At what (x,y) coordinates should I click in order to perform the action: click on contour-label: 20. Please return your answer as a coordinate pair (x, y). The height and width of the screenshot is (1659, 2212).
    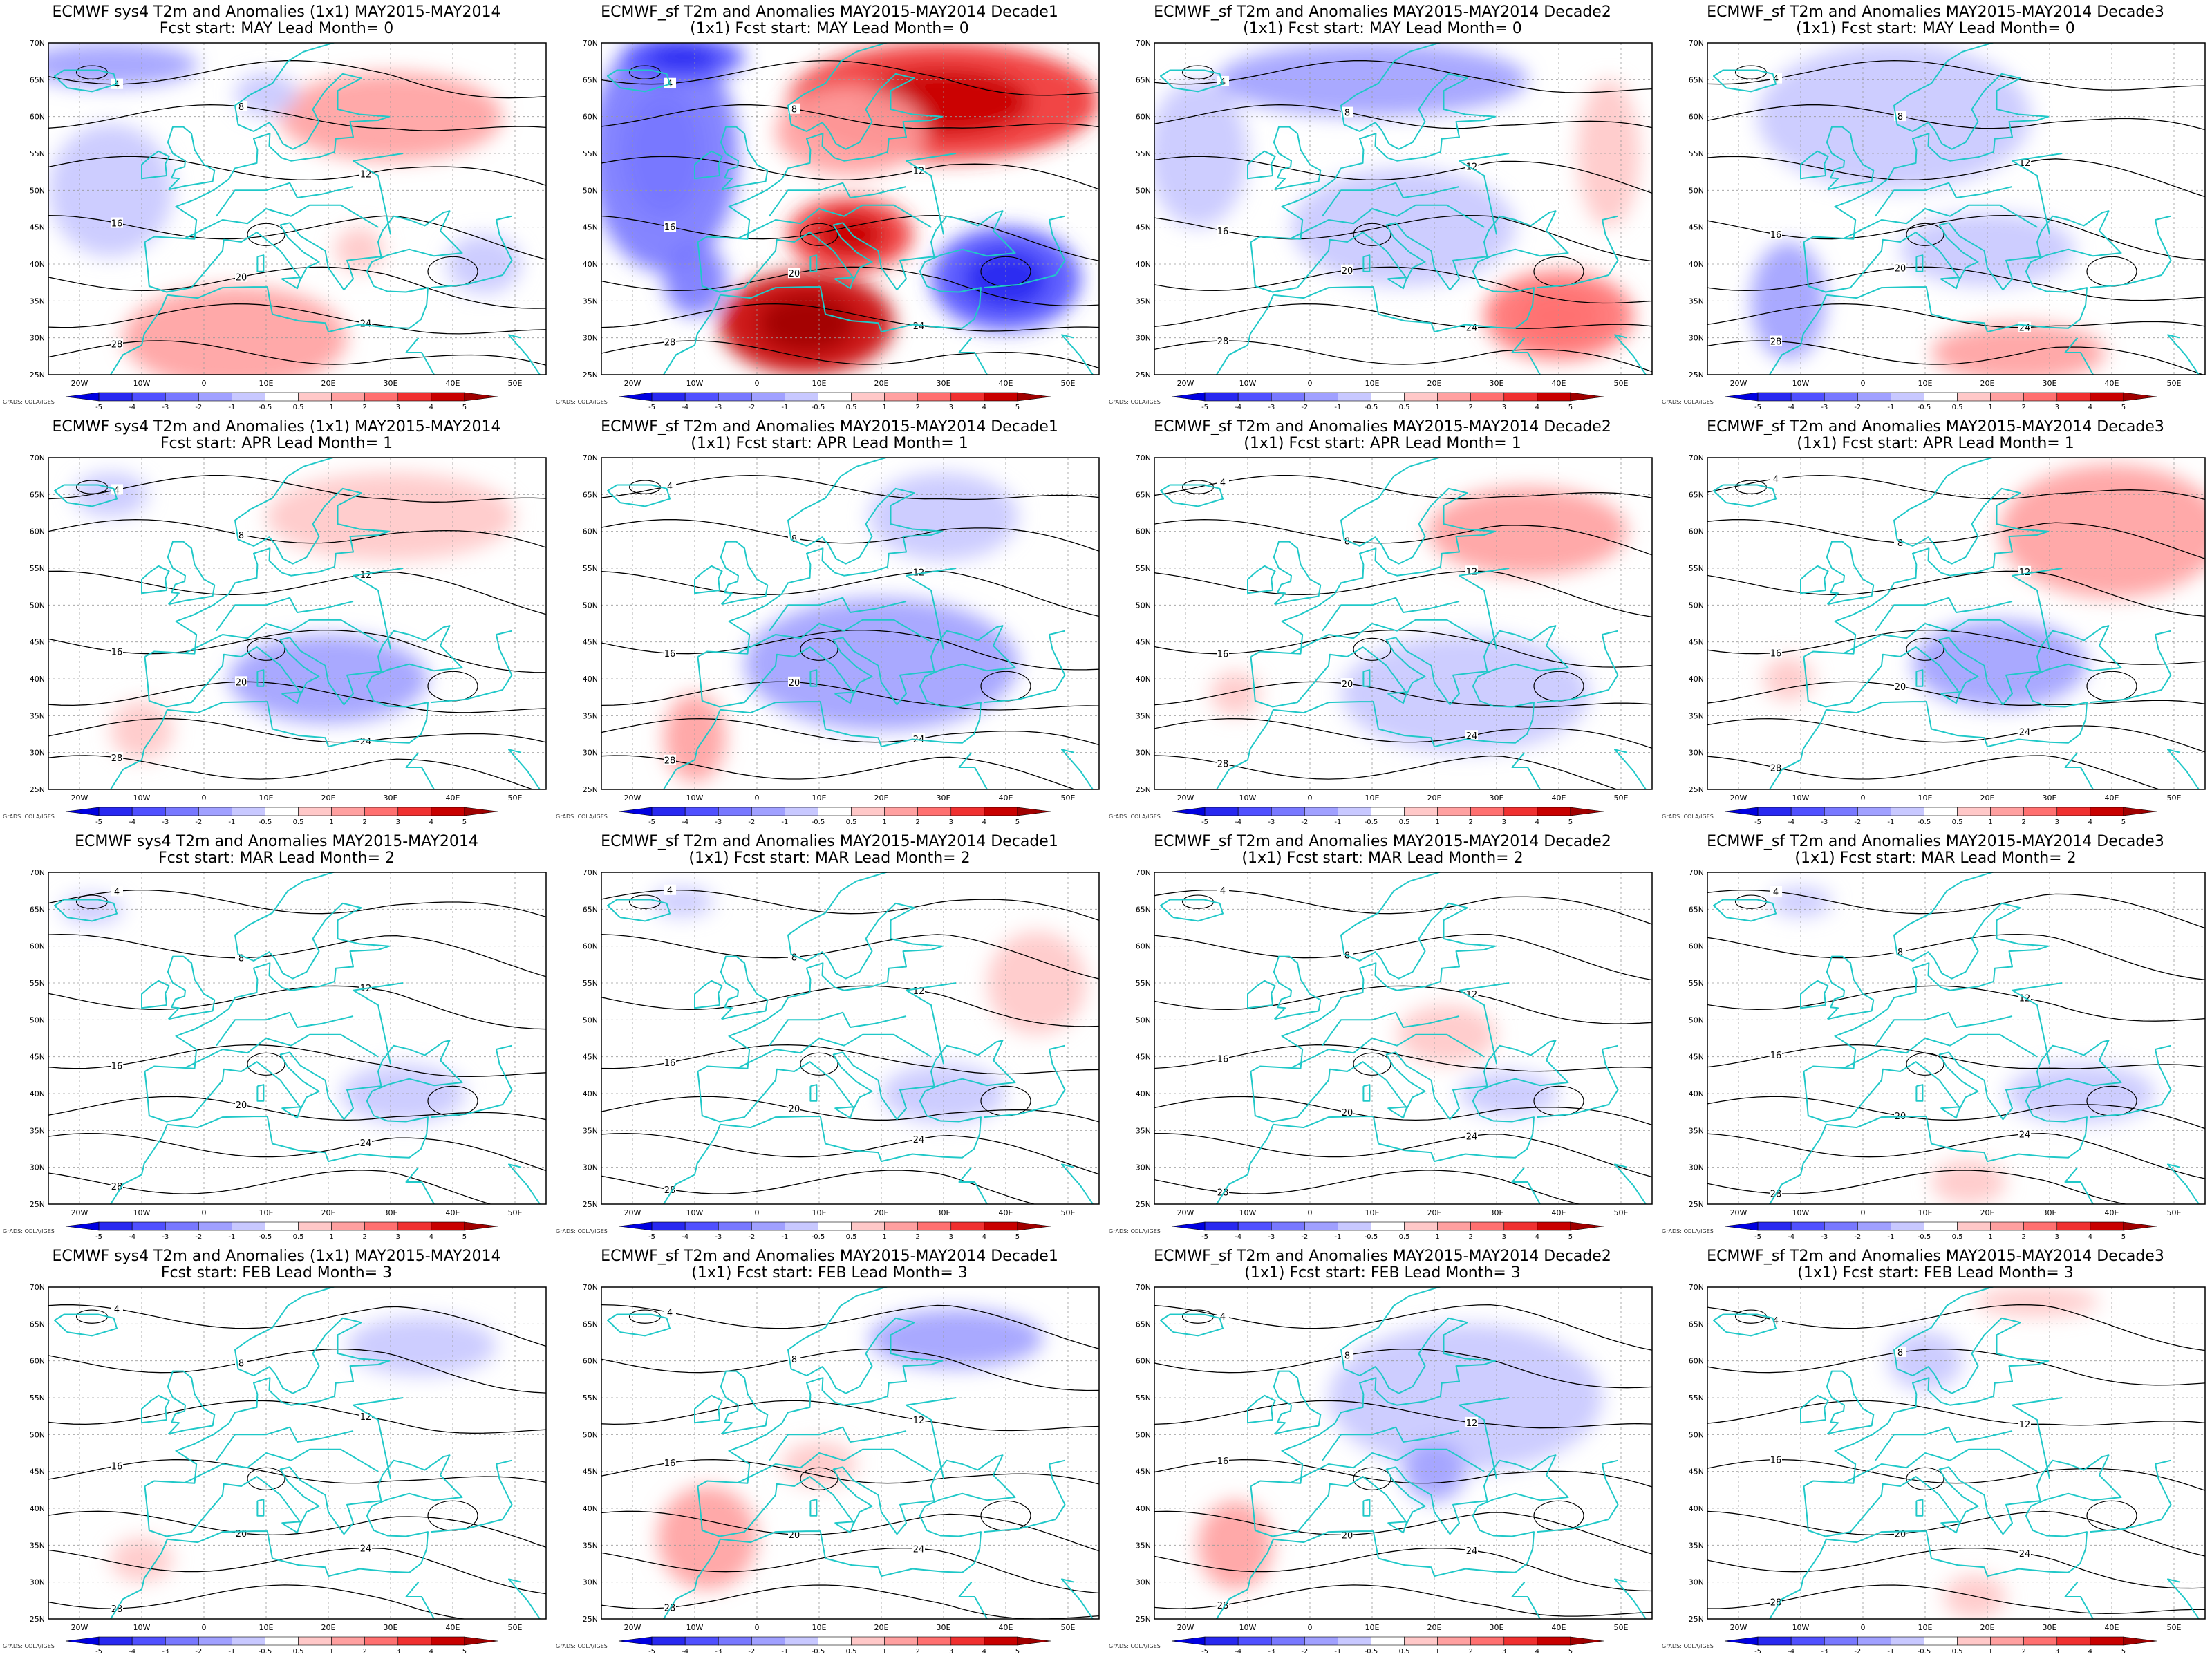
    Looking at the image, I should click on (242, 278).